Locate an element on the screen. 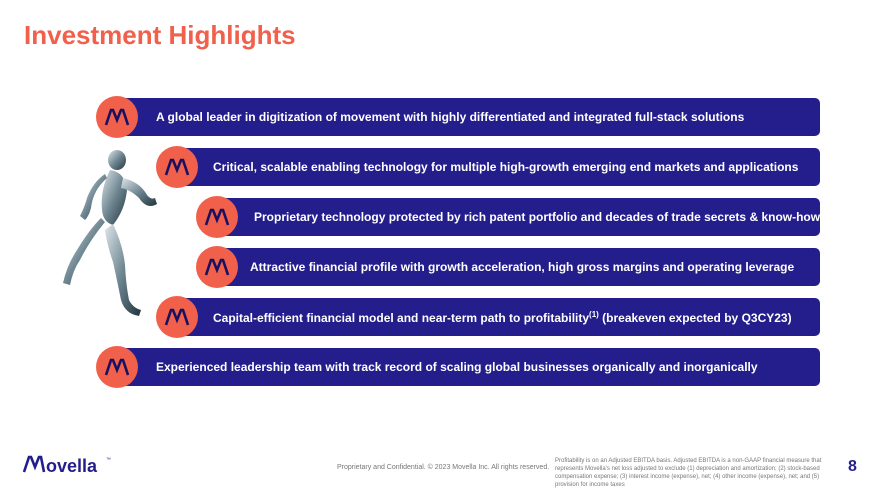  highlight-text-suffix: (breakeven expected by Q3CY23) is located at coordinates (695, 317).